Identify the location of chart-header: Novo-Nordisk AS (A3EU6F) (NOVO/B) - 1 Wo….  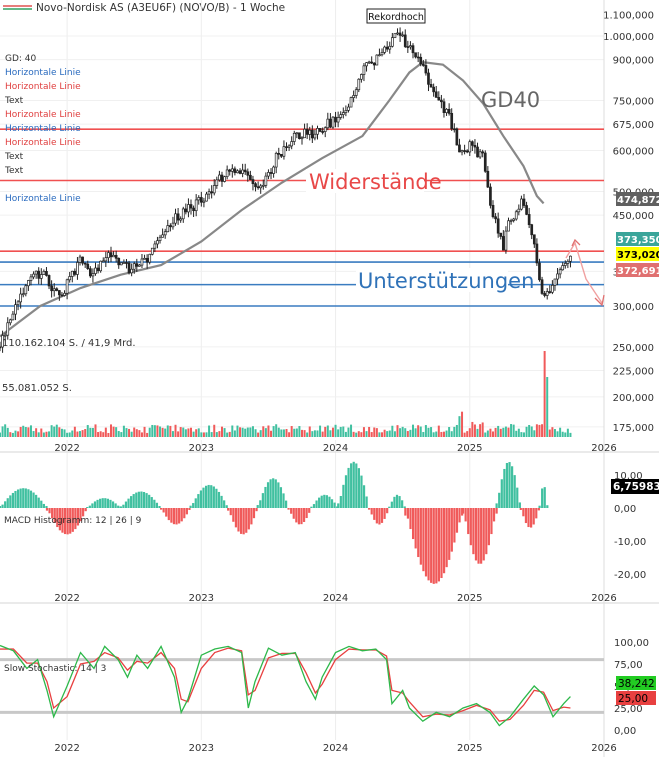
(144, 8).